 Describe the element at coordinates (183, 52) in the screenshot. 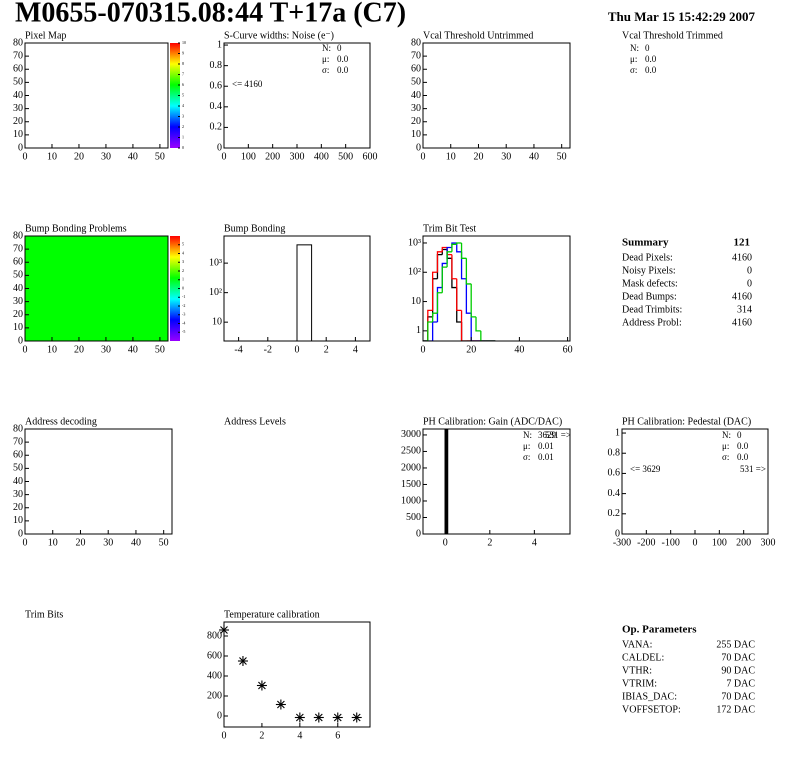

I see `z-tick-label: 9` at that location.